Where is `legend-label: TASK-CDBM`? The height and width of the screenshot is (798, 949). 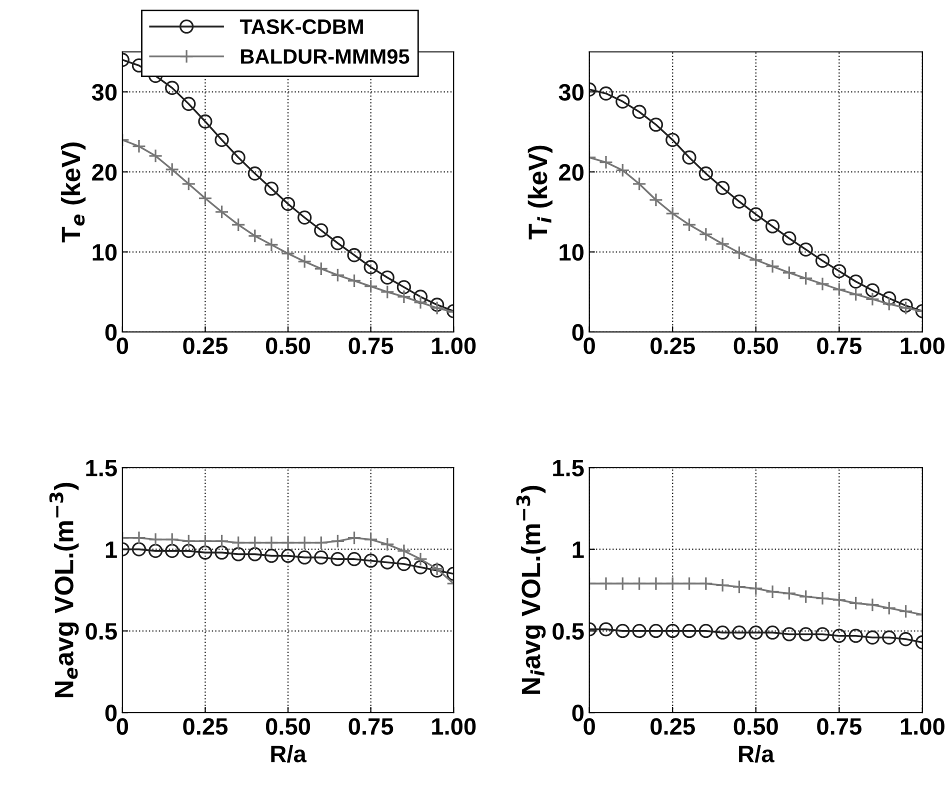
legend-label: TASK-CDBM is located at coordinates (301, 26).